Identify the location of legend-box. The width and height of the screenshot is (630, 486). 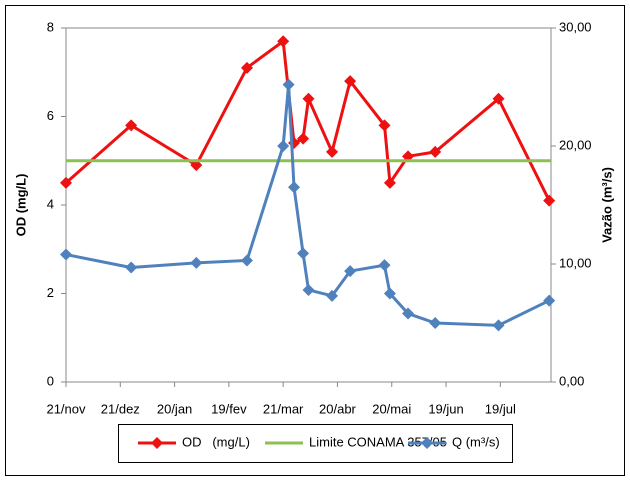
(315, 443).